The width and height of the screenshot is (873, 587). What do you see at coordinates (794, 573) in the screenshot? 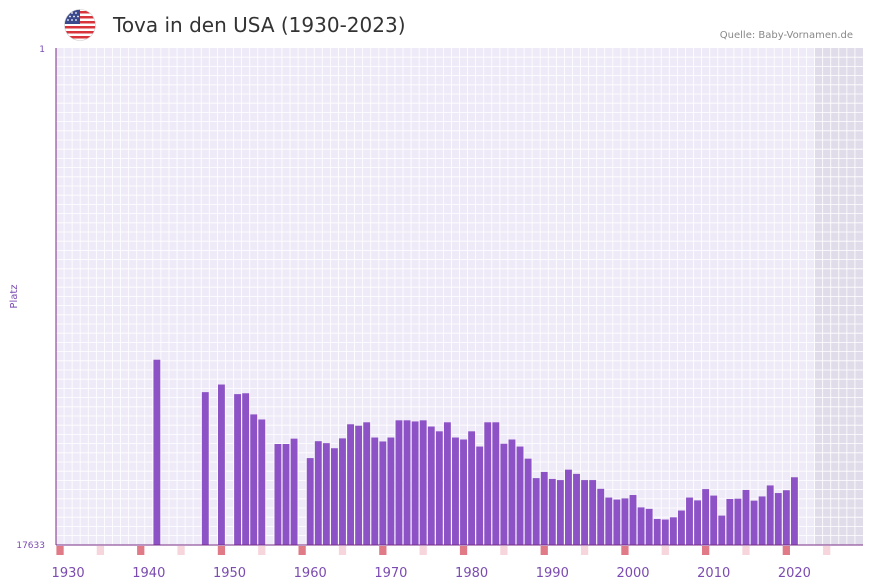
I see `x-tick-label-2020: 2020` at bounding box center [794, 573].